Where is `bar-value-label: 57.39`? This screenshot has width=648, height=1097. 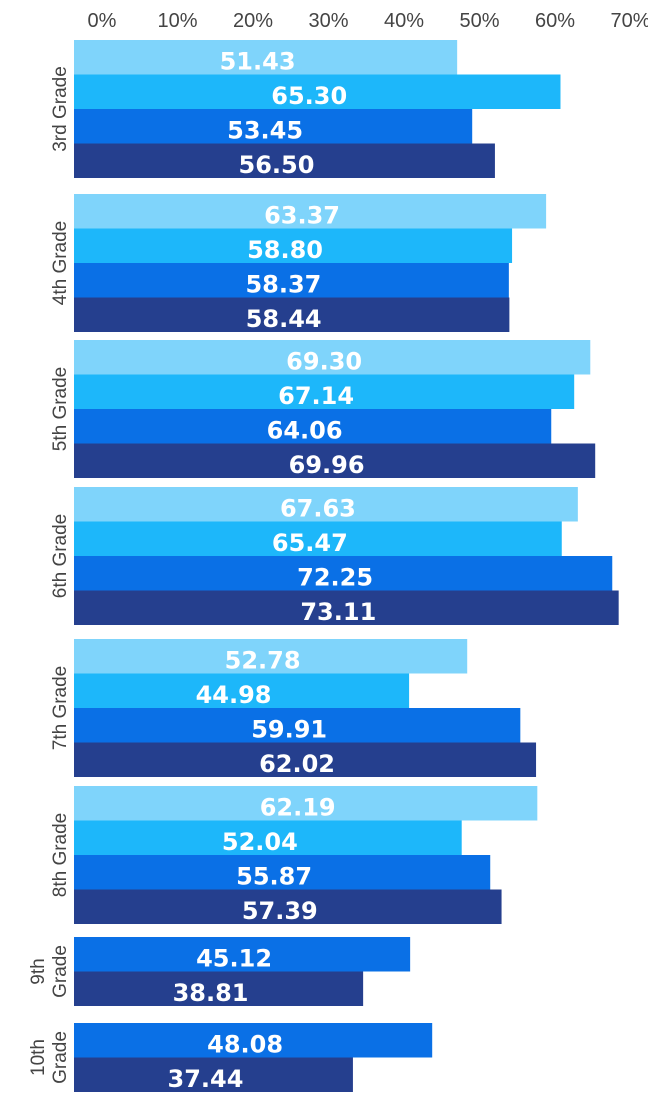
bar-value-label: 57.39 is located at coordinates (280, 911).